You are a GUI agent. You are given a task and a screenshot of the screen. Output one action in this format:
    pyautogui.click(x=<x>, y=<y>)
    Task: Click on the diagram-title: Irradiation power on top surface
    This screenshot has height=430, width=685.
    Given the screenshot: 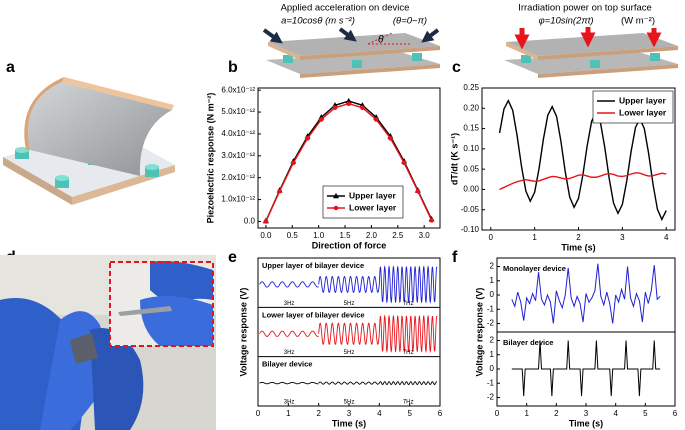 What is the action you would take?
    pyautogui.click(x=585, y=8)
    